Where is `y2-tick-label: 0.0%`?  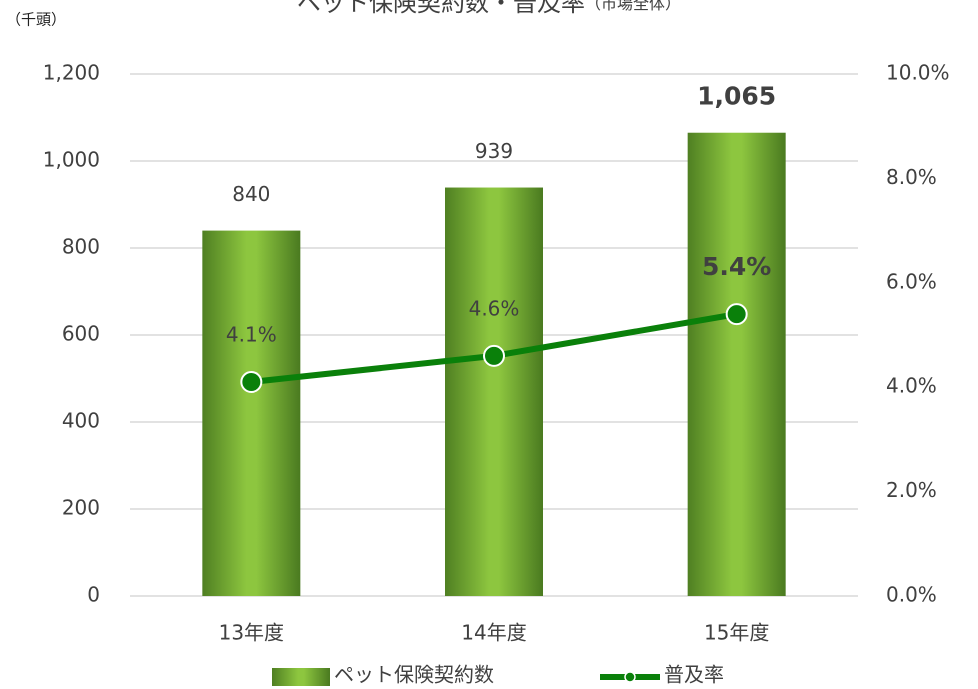
y2-tick-label: 0.0% is located at coordinates (911, 595).